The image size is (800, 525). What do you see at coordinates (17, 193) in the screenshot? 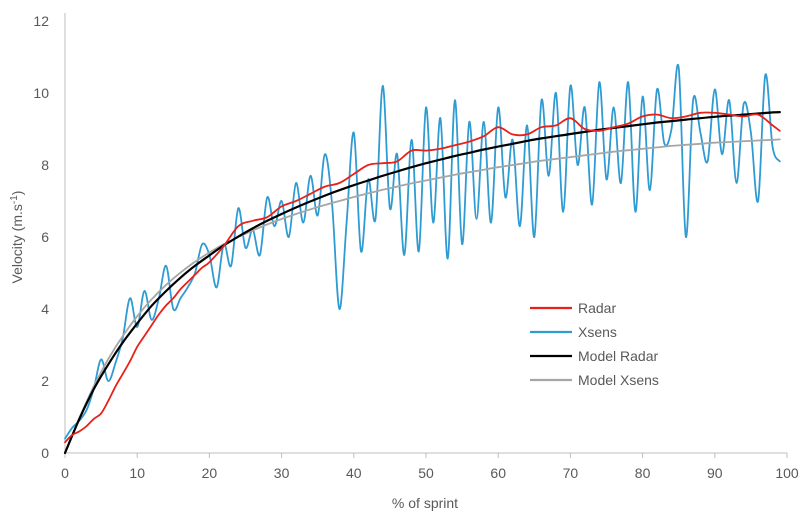
I see `y-axis-title-close: )` at bounding box center [17, 193].